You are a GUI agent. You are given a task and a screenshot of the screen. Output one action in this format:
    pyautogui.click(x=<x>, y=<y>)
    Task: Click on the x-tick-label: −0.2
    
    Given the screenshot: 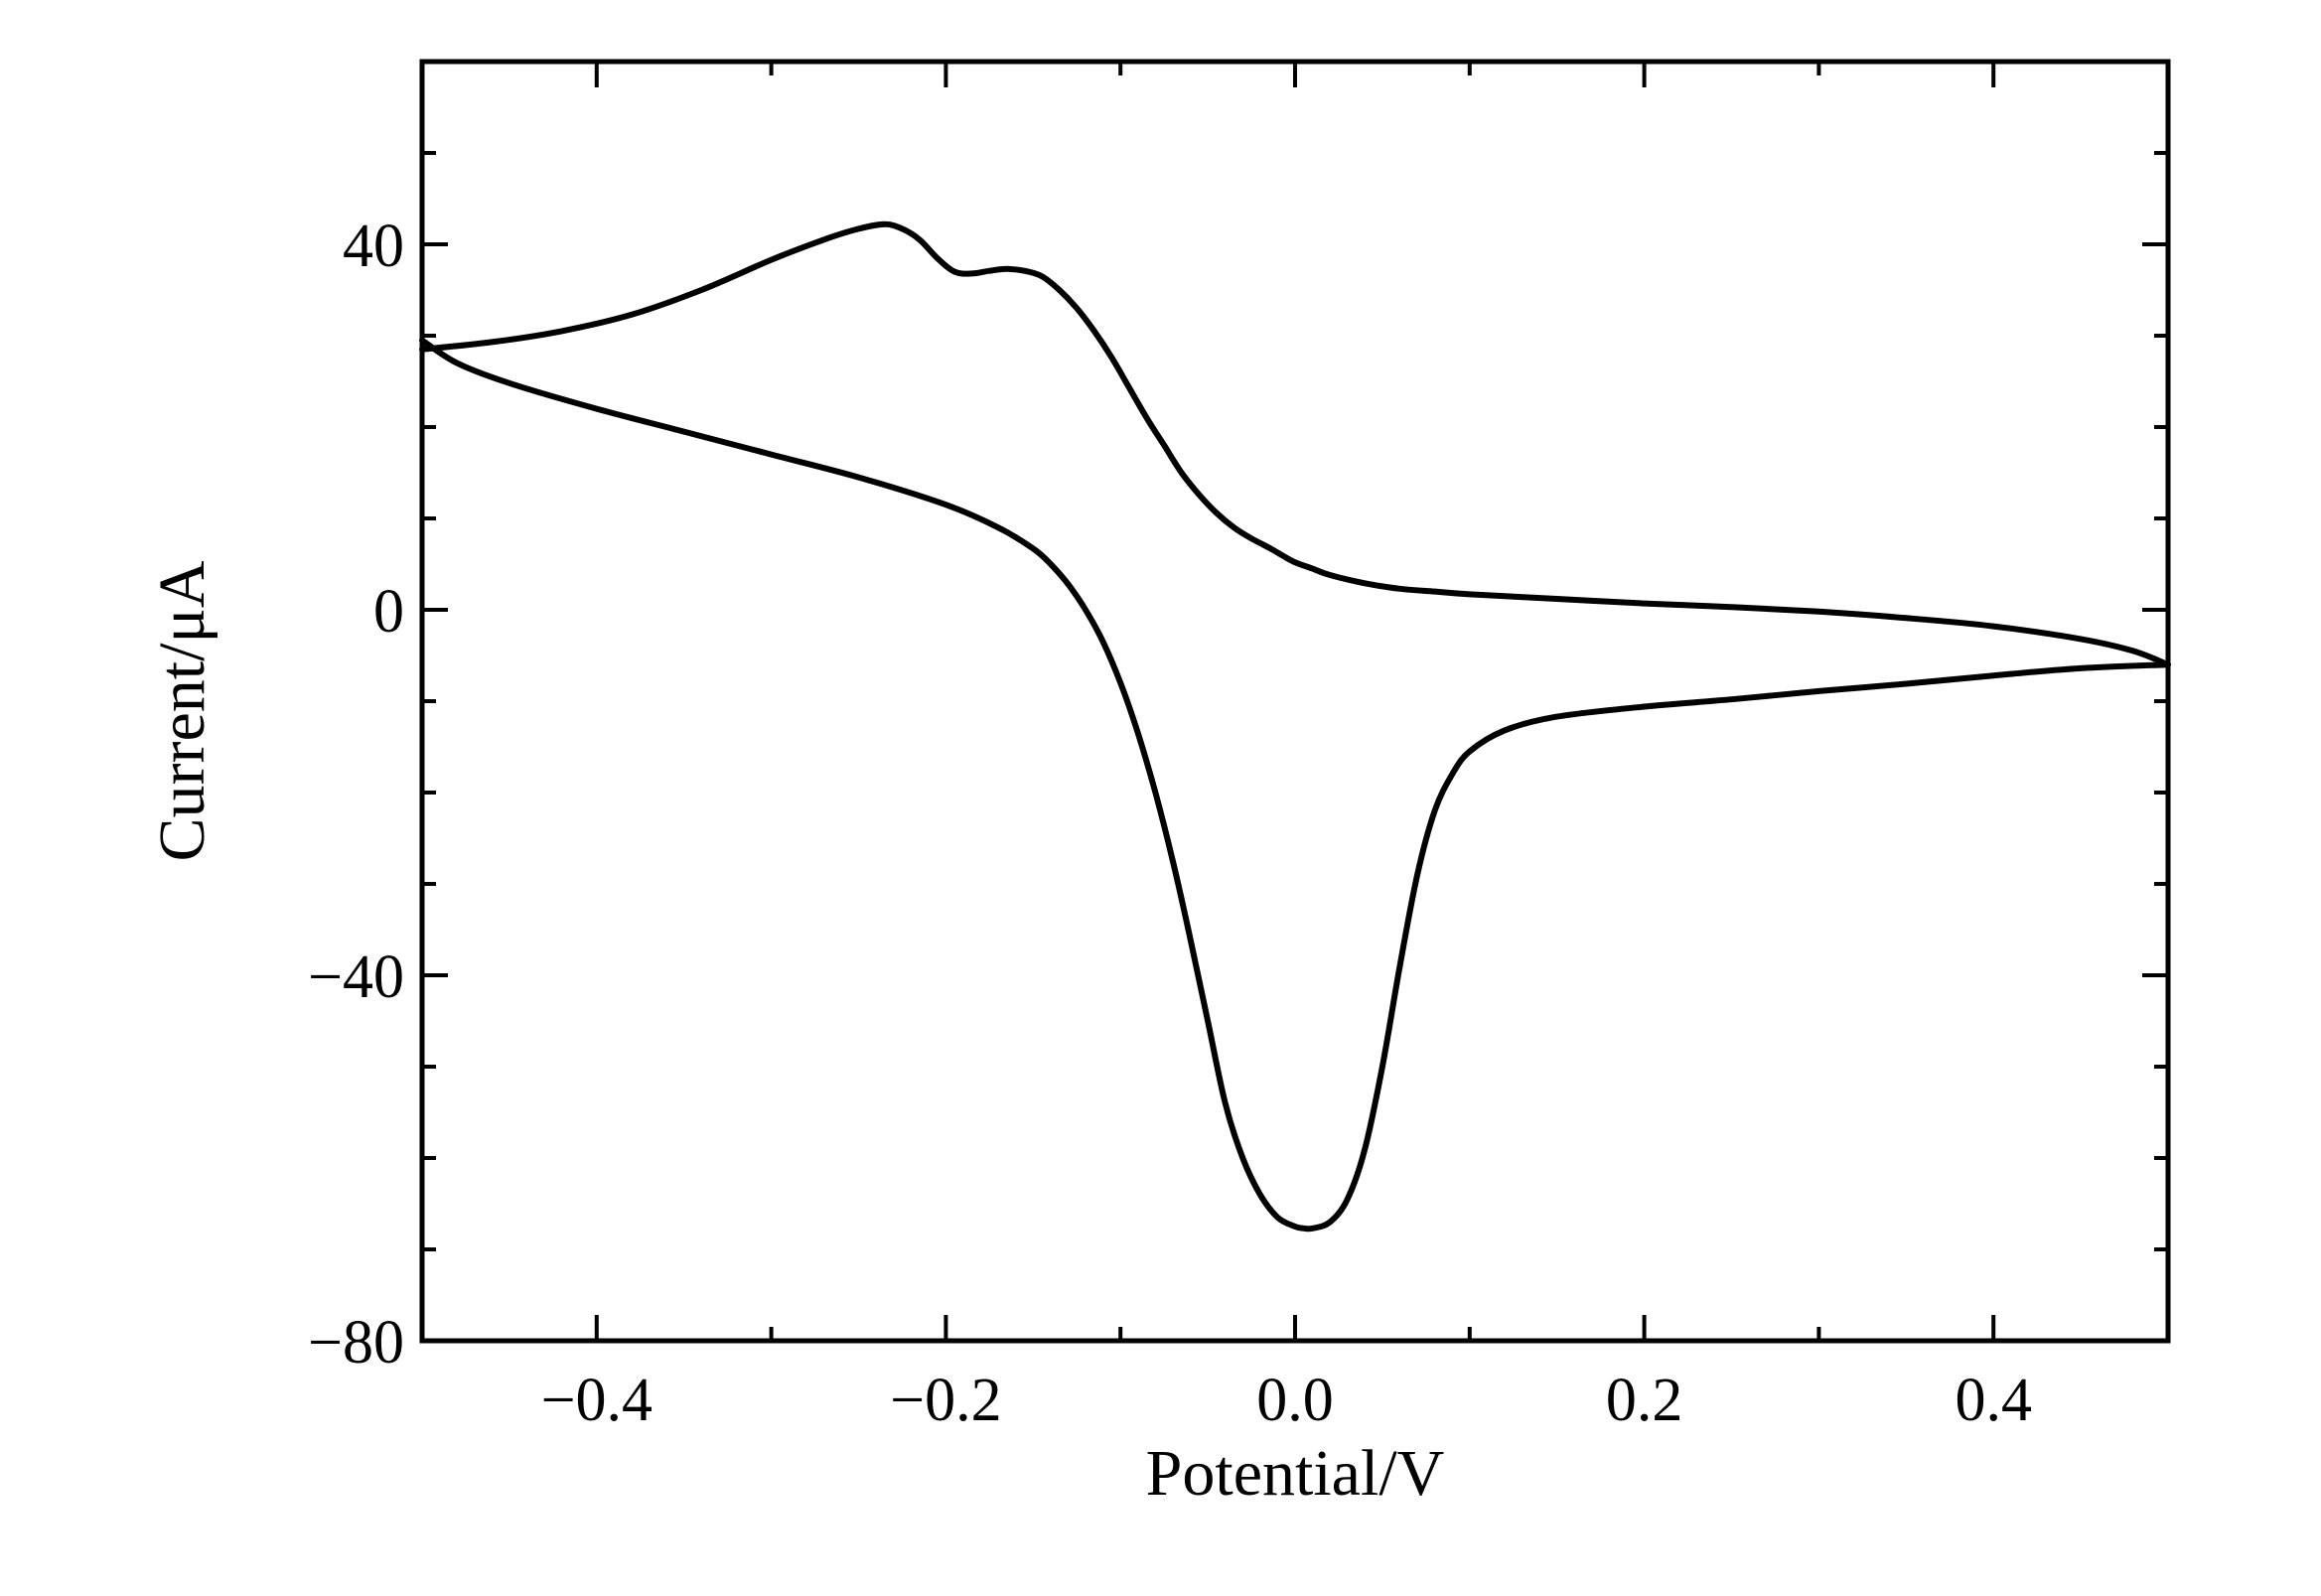 What is the action you would take?
    pyautogui.click(x=945, y=1401)
    